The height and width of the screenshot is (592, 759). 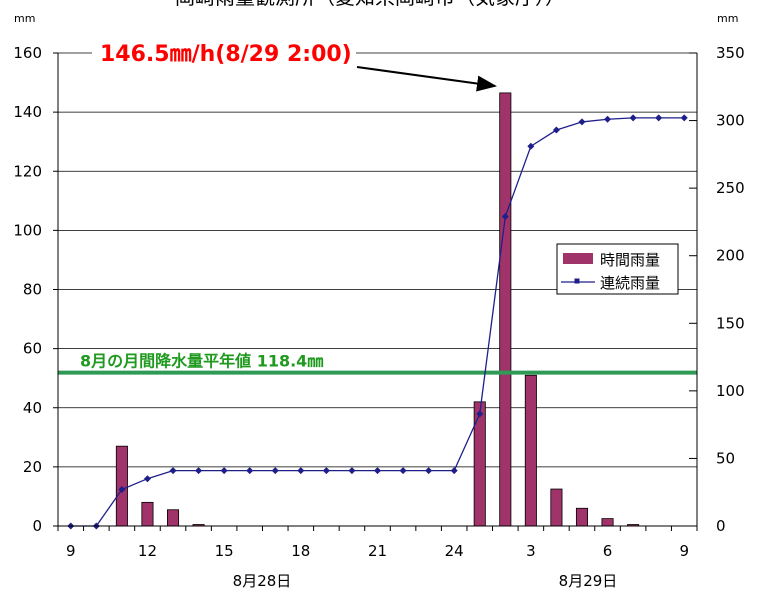 What do you see at coordinates (370, 4) in the screenshot?
I see `chart-title: 岡崎雨量観測所（愛知県岡崎市（気象庁））` at bounding box center [370, 4].